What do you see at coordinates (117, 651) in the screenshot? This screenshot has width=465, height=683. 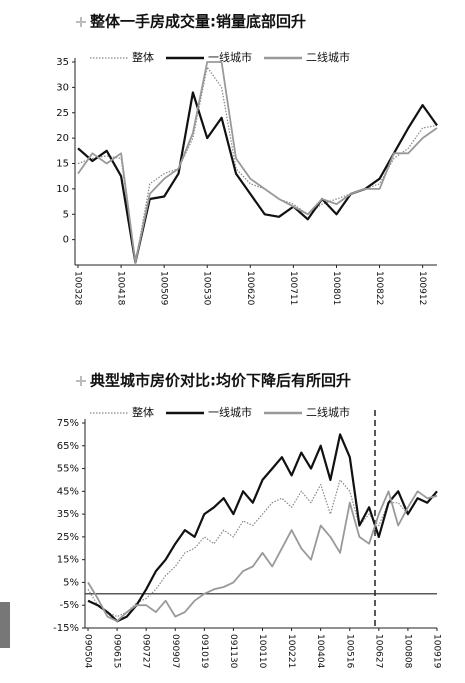 I see `x-tick-label: 090615` at bounding box center [117, 651].